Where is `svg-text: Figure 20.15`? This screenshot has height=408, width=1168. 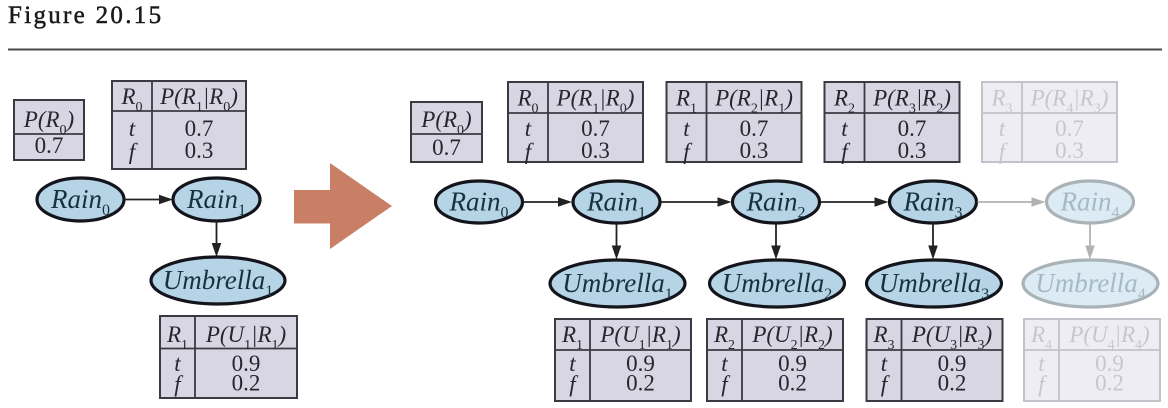
svg-text: Figure 20.15 is located at coordinates (85, 15).